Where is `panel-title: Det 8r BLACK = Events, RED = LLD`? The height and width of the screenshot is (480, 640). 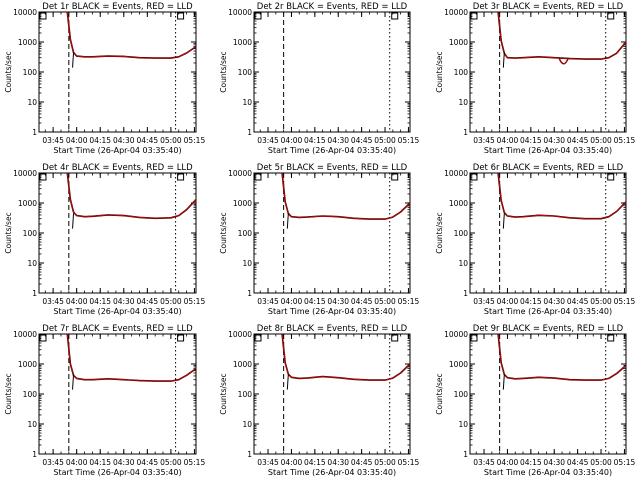 panel-title: Det 8r BLACK = Events, RED = LLD is located at coordinates (332, 329).